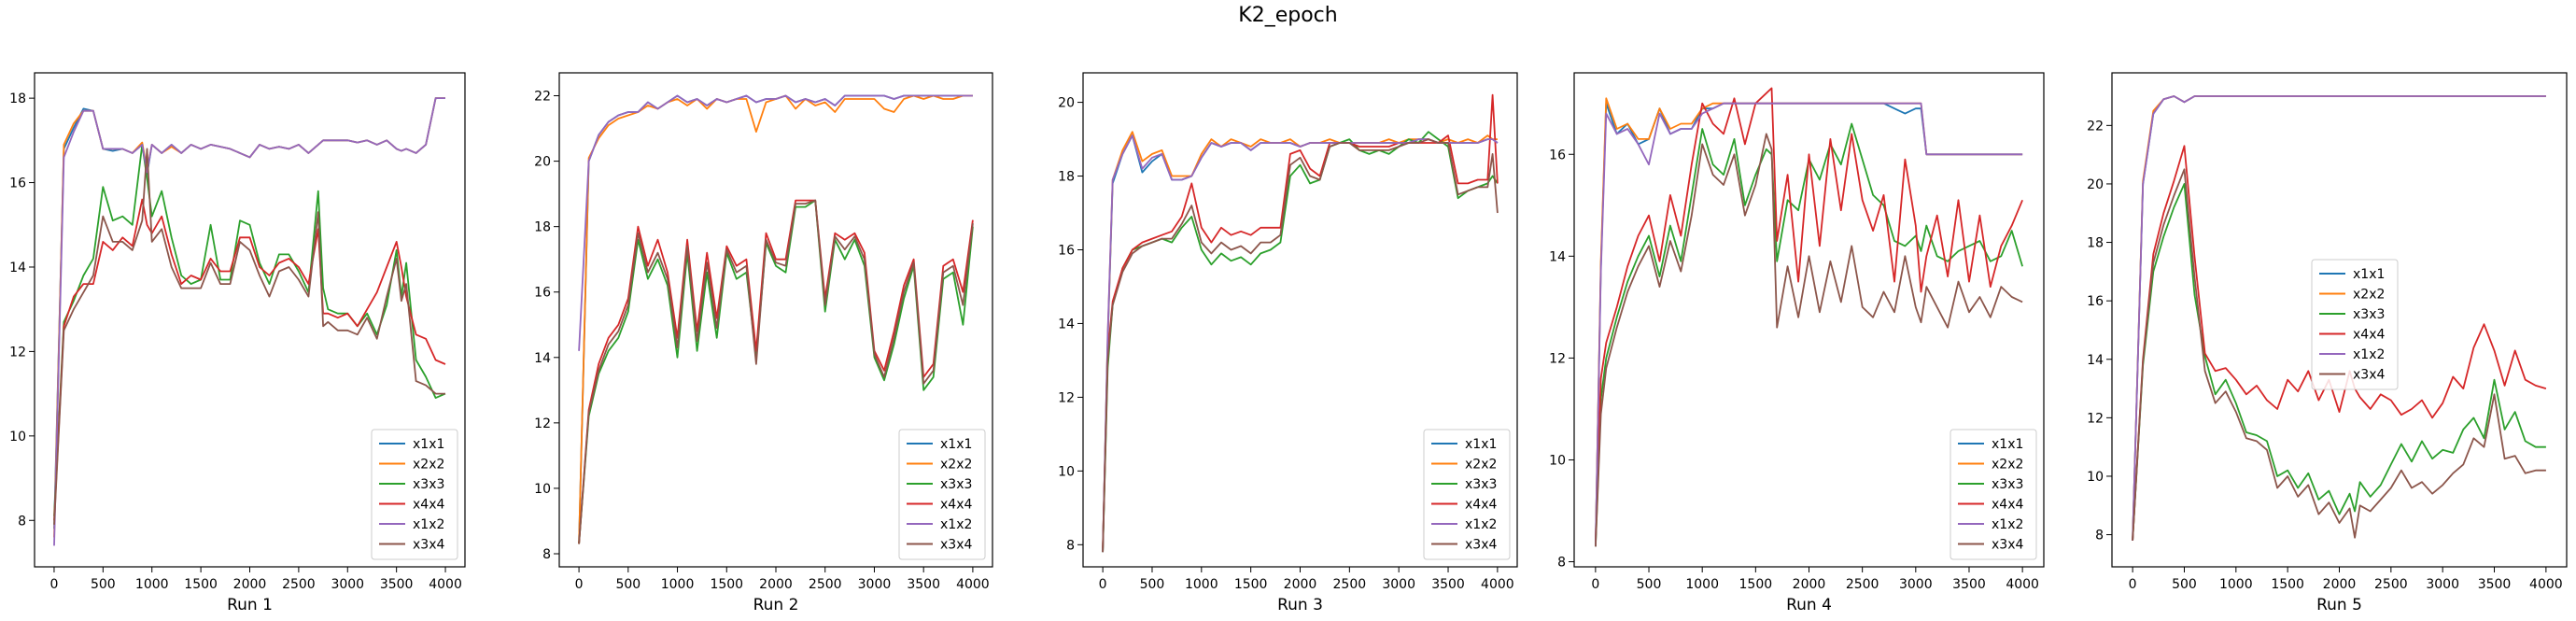 The width and height of the screenshot is (2576, 621). What do you see at coordinates (1288, 16) in the screenshot?
I see `figure-title: K2_epoch` at bounding box center [1288, 16].